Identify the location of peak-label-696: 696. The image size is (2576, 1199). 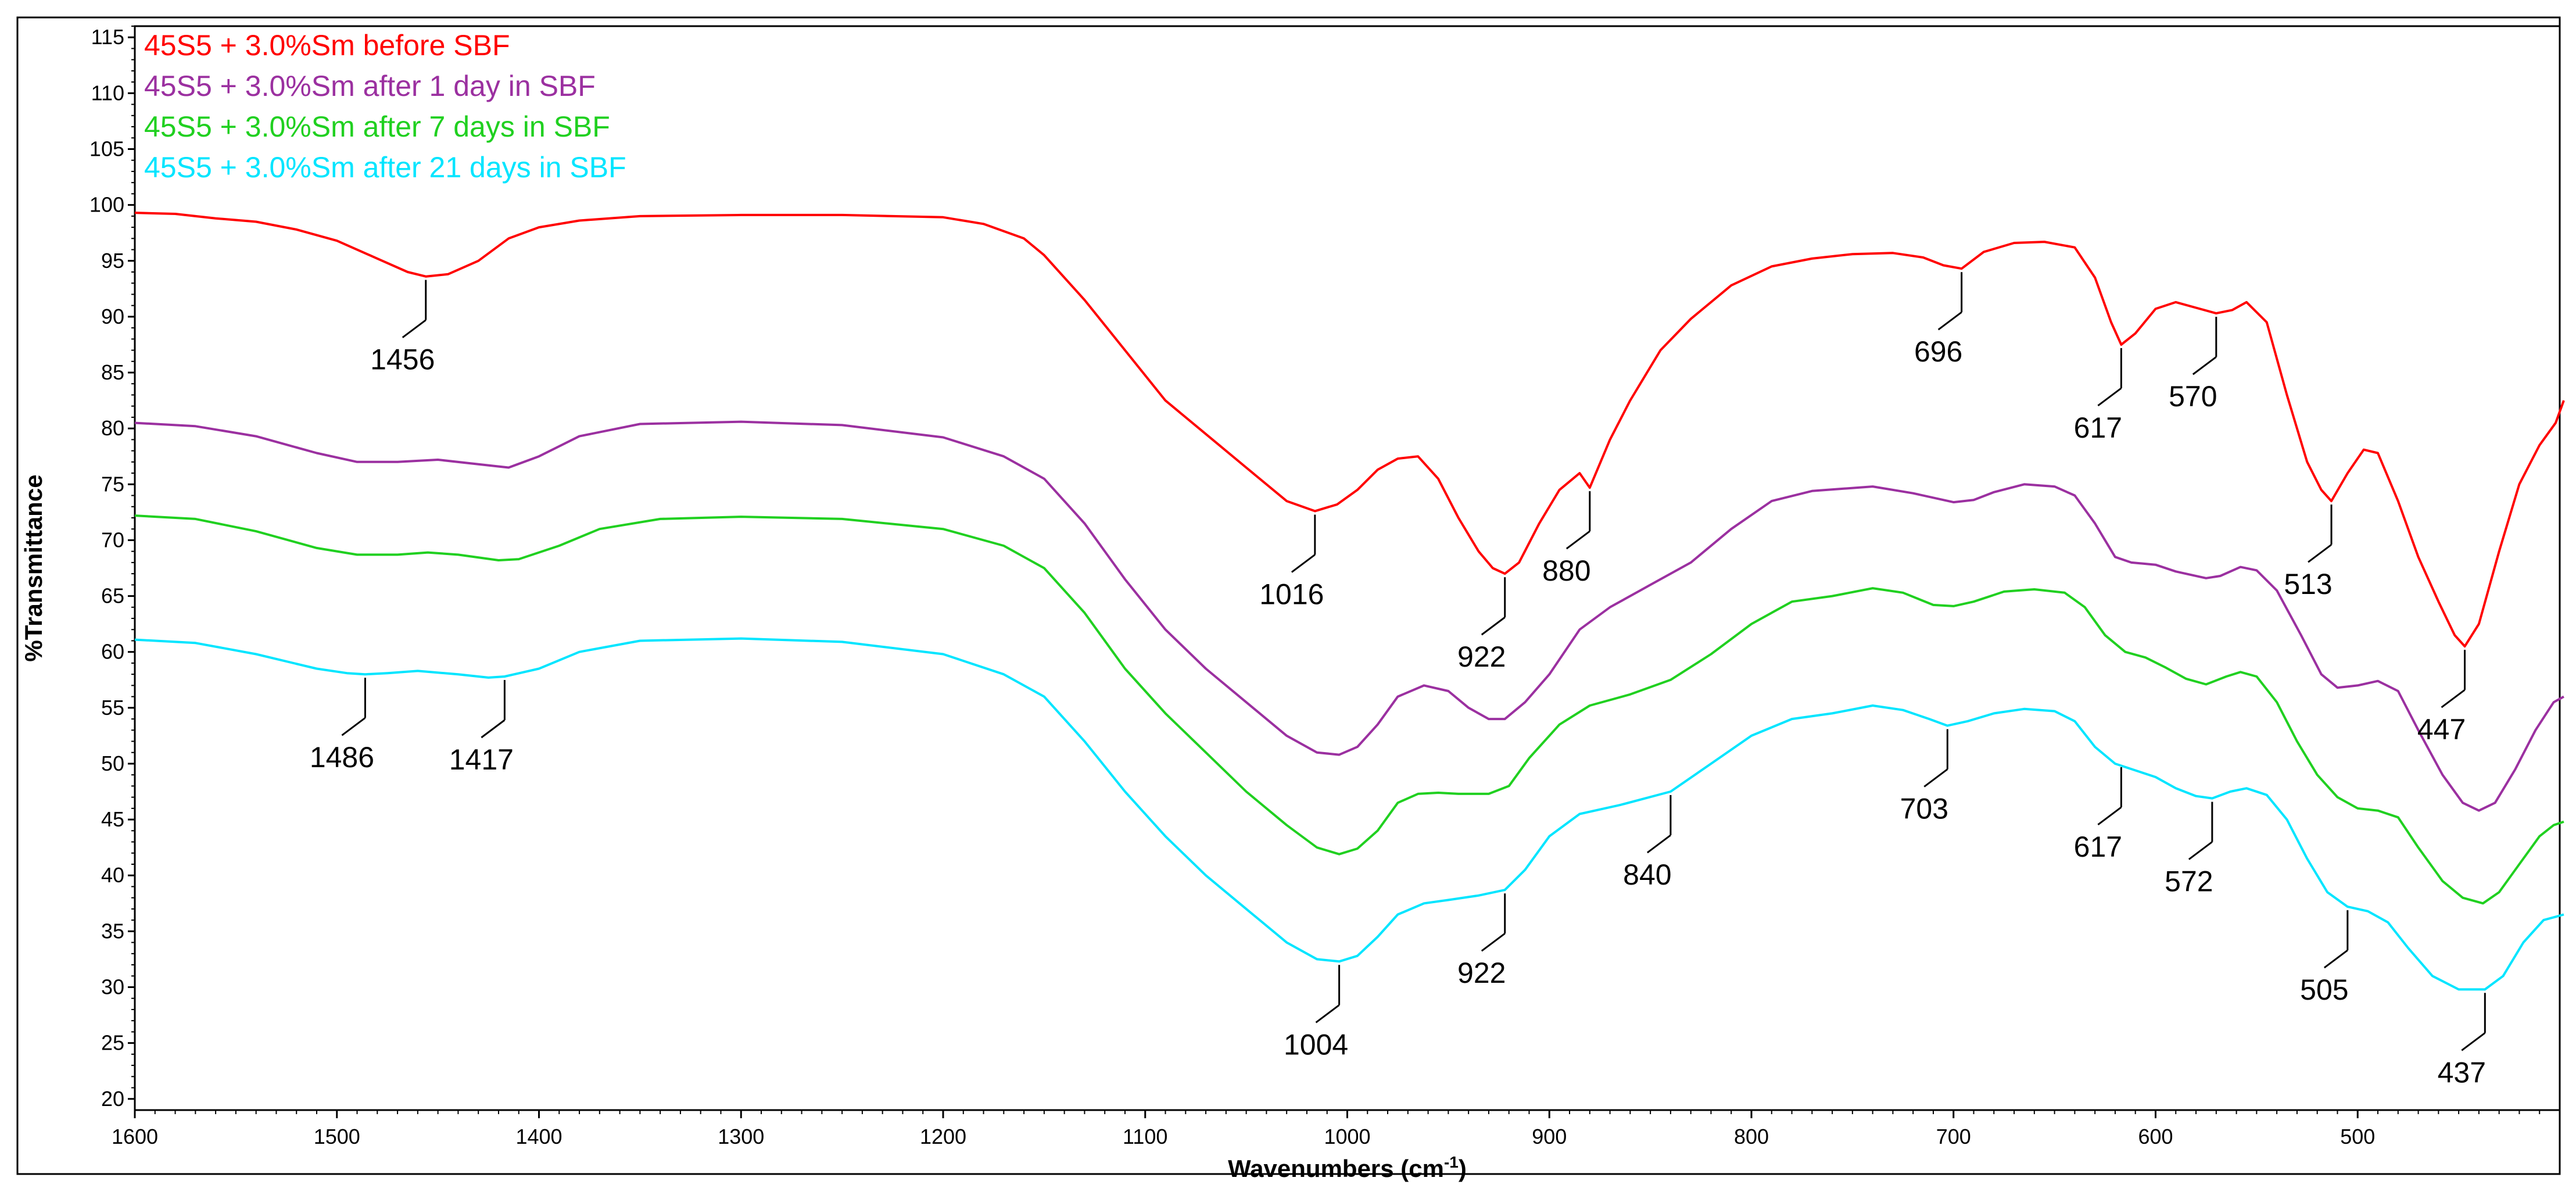
(1938, 352).